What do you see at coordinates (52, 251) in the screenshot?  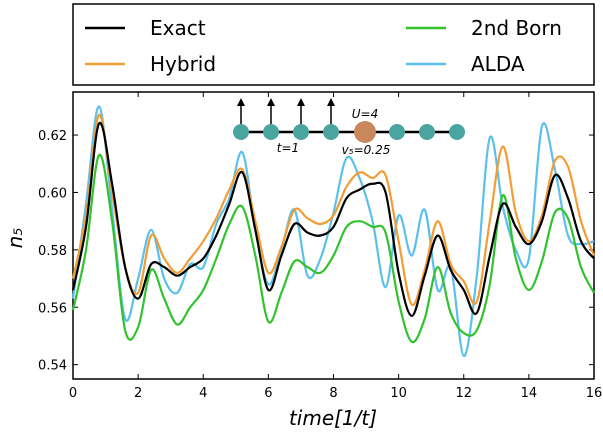 I see `y-tick-label: 0.58` at bounding box center [52, 251].